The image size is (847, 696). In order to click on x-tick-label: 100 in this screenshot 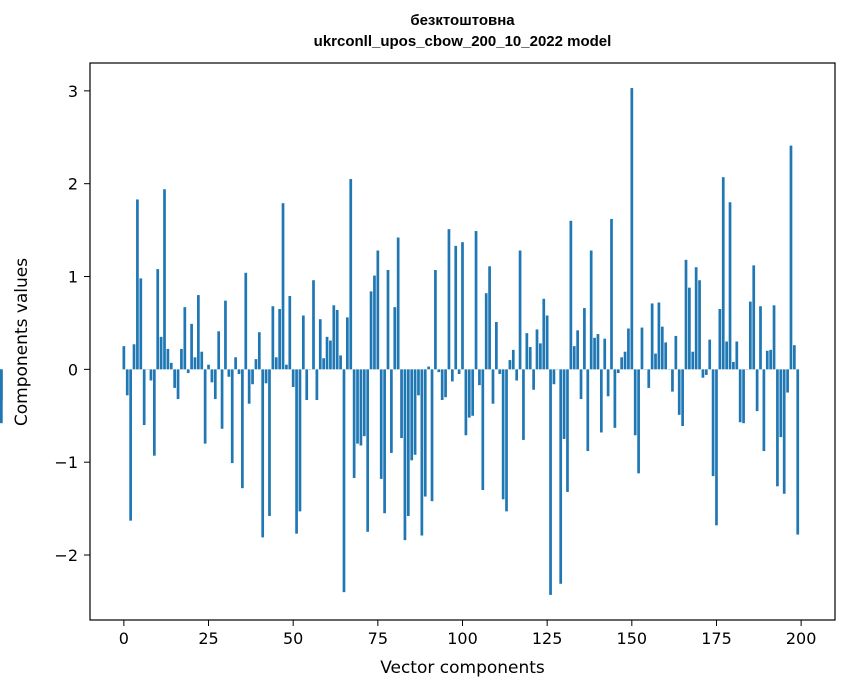, I will do `click(462, 638)`.